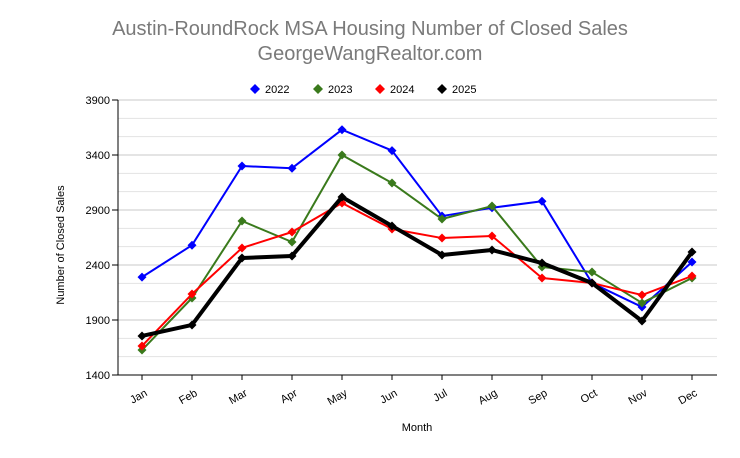  Describe the element at coordinates (188, 397) in the screenshot. I see `x-tick-label: Feb` at that location.